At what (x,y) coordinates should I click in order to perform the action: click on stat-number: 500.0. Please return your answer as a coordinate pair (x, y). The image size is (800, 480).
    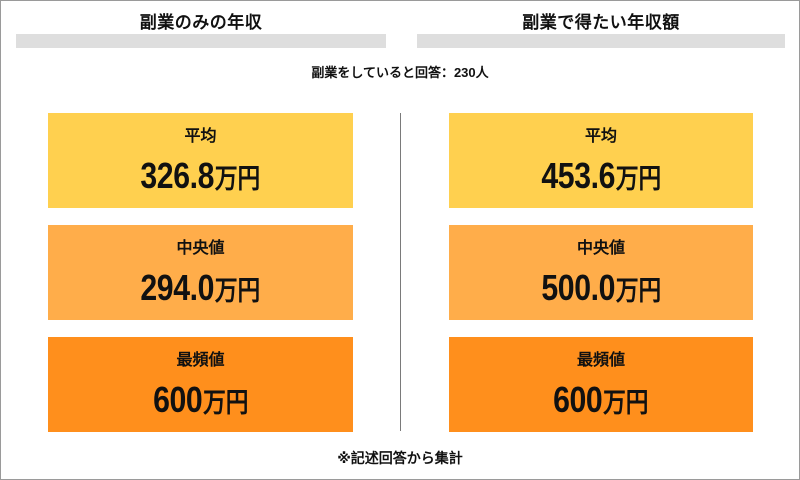
    Looking at the image, I should click on (578, 287).